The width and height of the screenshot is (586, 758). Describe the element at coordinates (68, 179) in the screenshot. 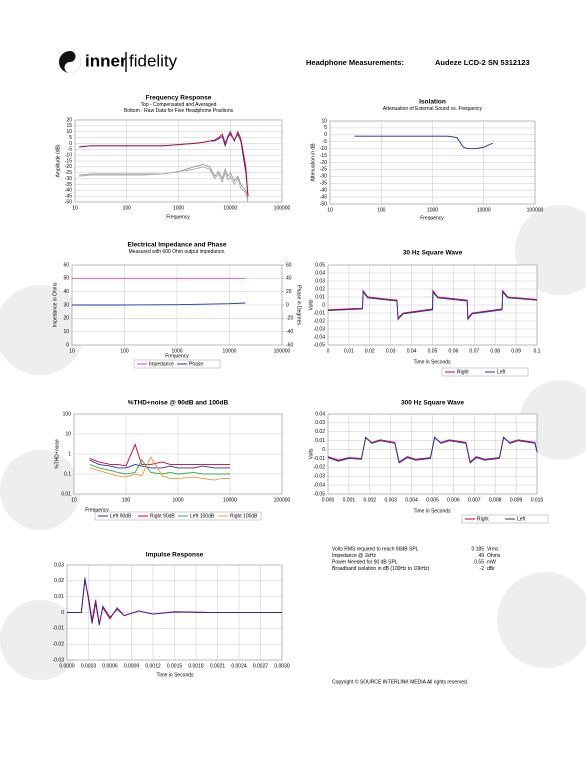

I see `y-tick-label: -30` at that location.